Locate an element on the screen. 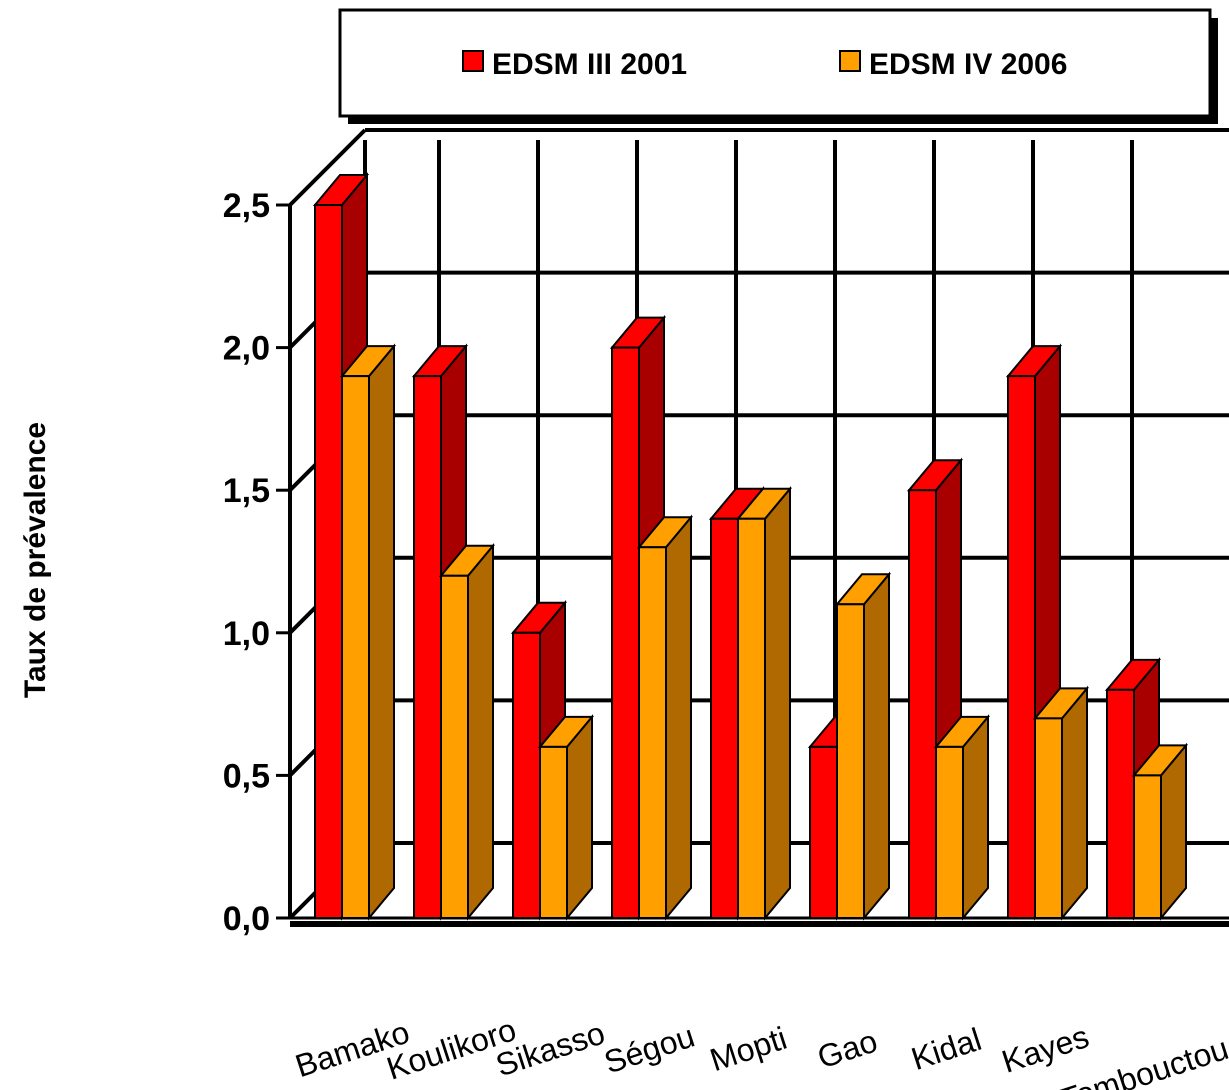 The width and height of the screenshot is (1229, 1090). bar-2001-7-front is located at coordinates (1021, 647).